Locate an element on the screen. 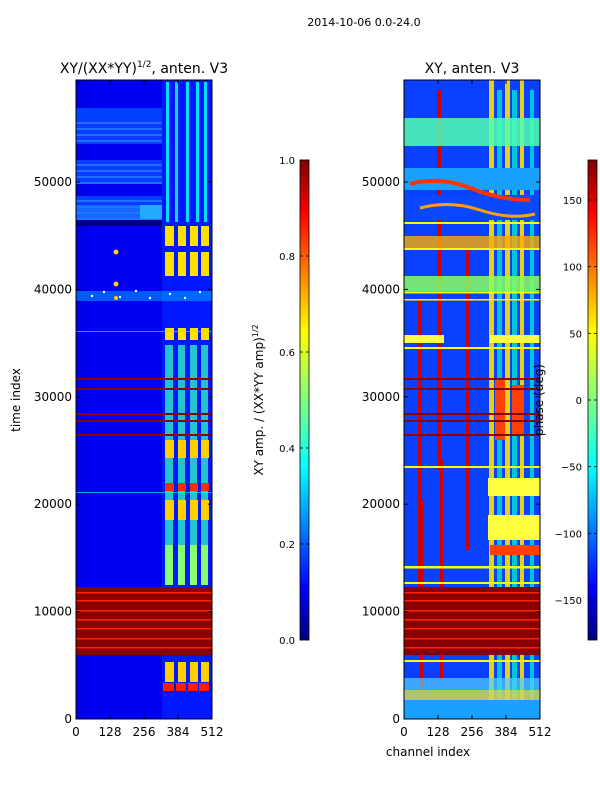 This screenshot has width=600, height=800. amplitude-colorbar-tick-label: 0.8 is located at coordinates (287, 257).